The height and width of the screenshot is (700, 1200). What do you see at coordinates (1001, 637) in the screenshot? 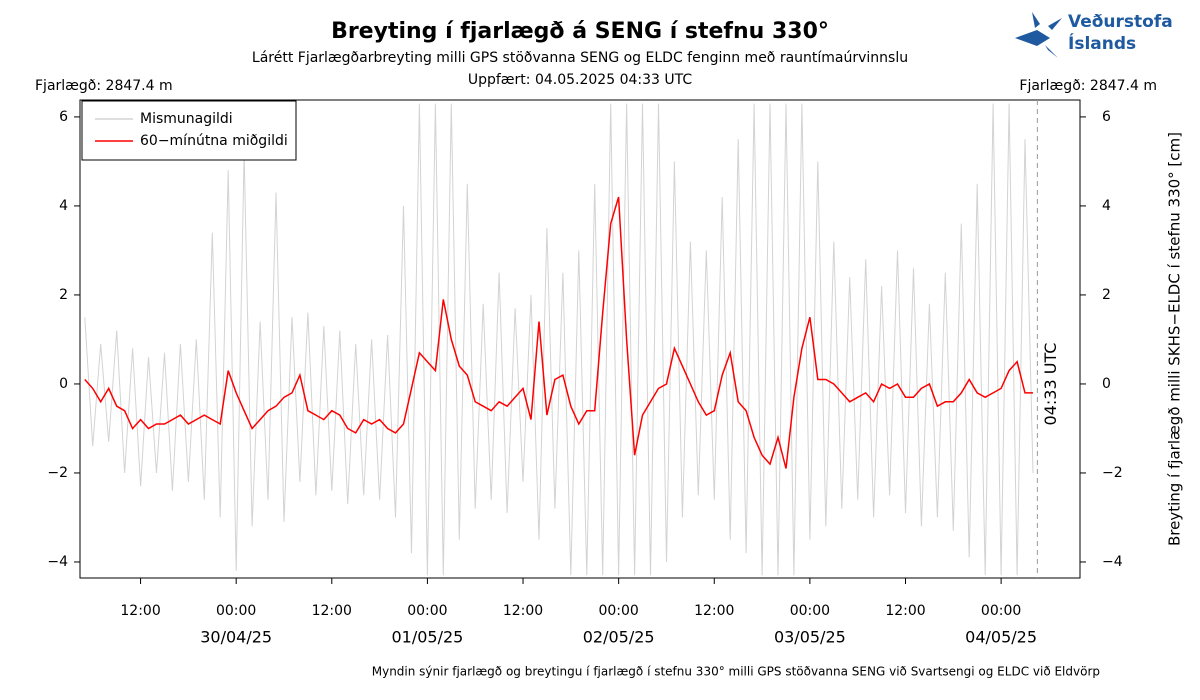
I see `date-label: 04/05/25` at bounding box center [1001, 637].